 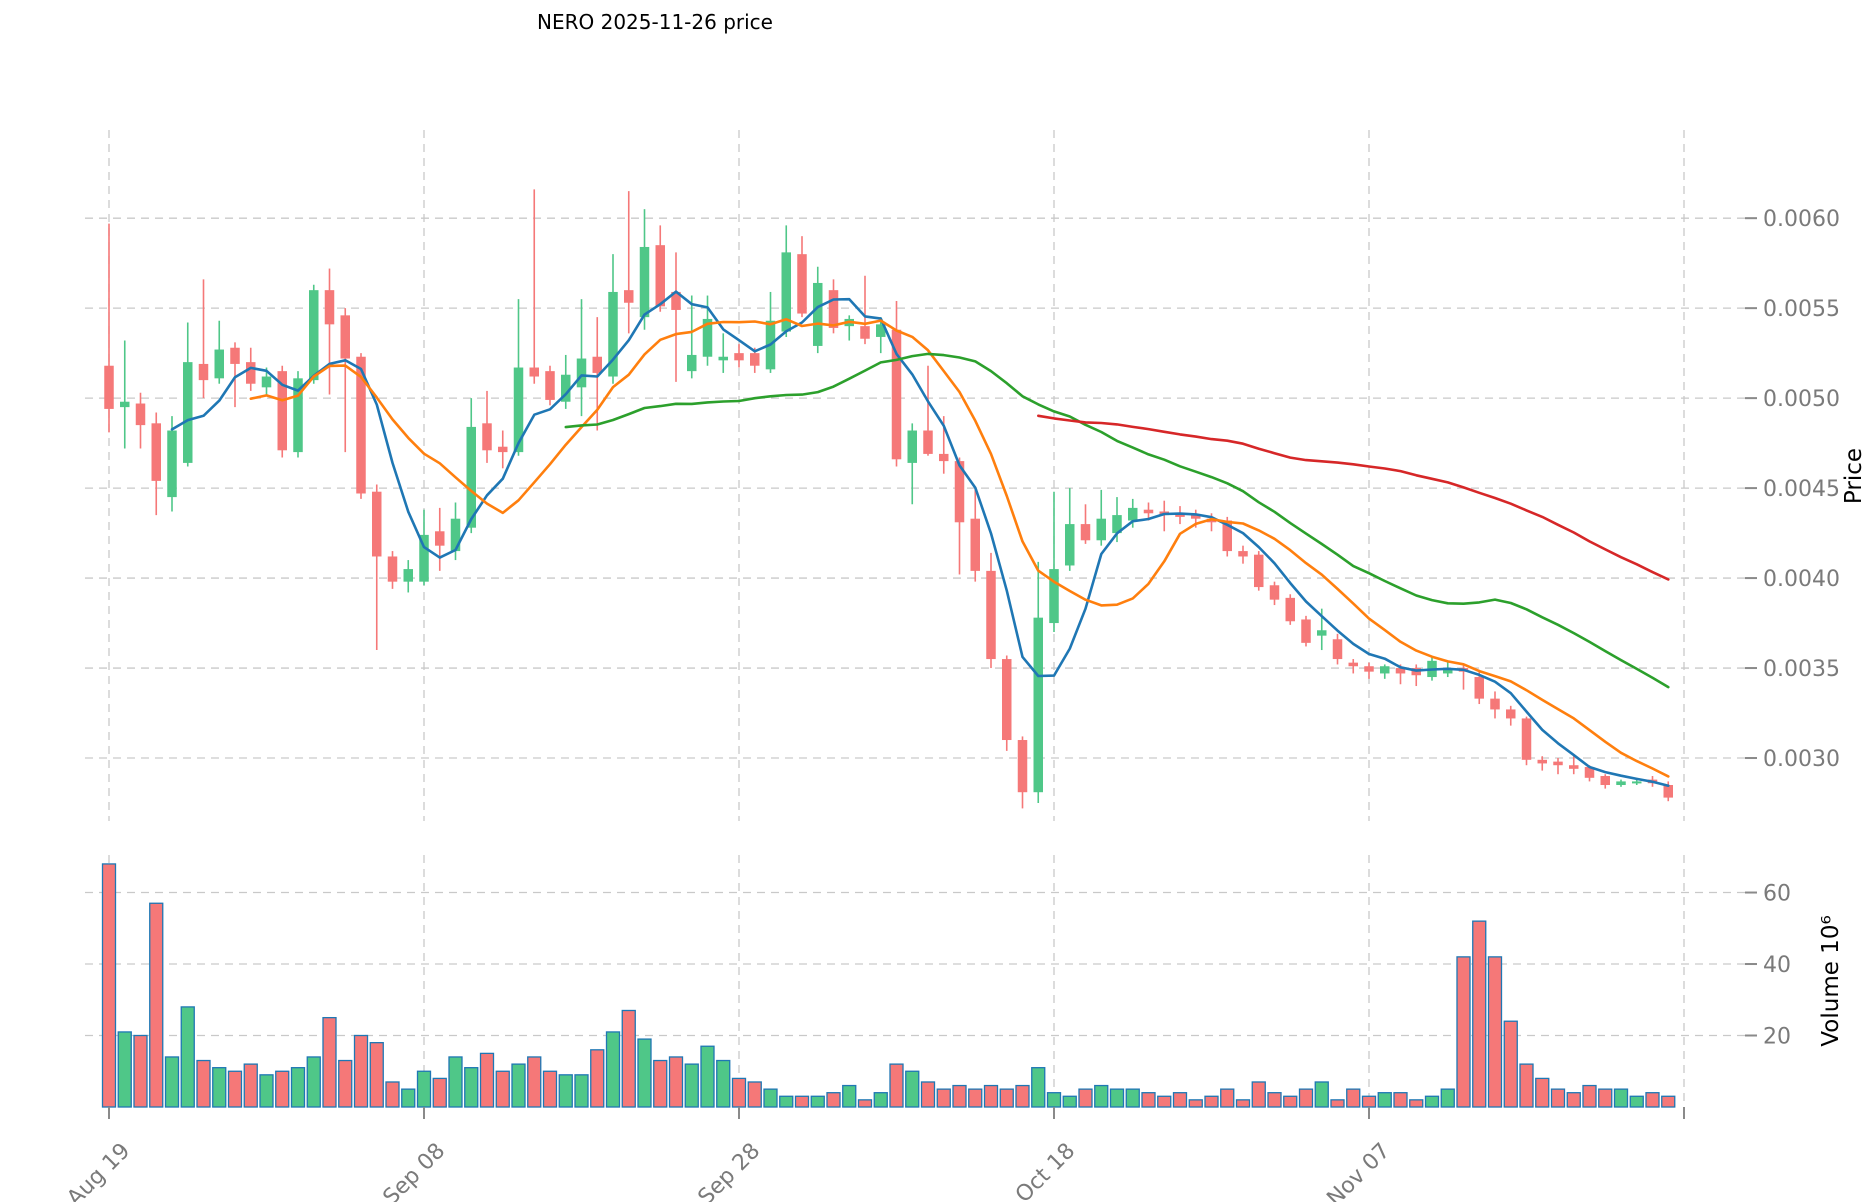 I want to click on price-tick-label: 0.0030, so click(x=1801, y=759).